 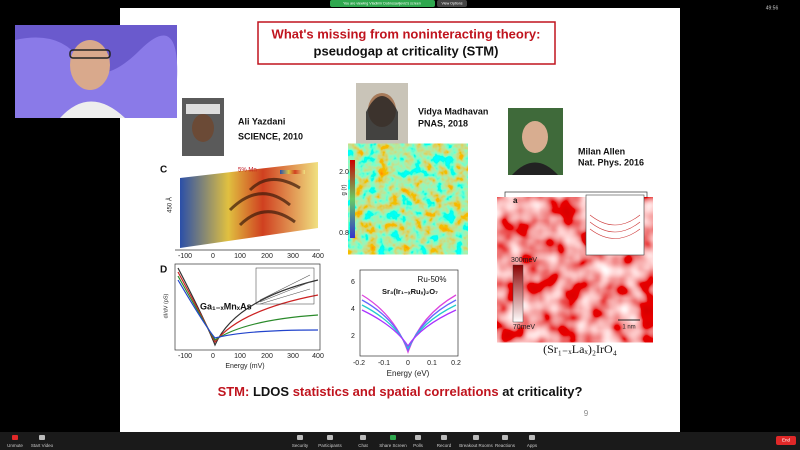 I want to click on view-options, so click(x=452, y=3).